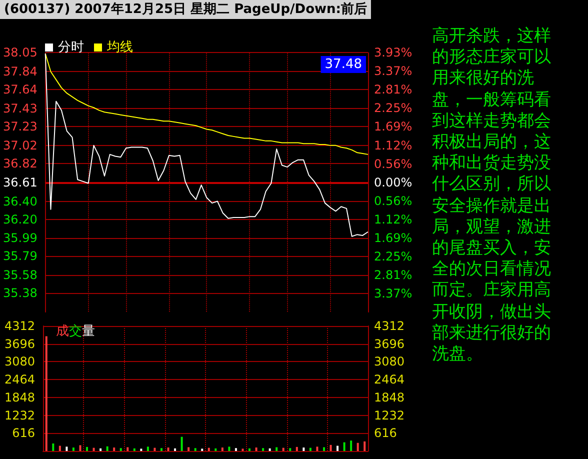  Describe the element at coordinates (20, 71) in the screenshot. I see `y-tick-label: 37.84` at that location.